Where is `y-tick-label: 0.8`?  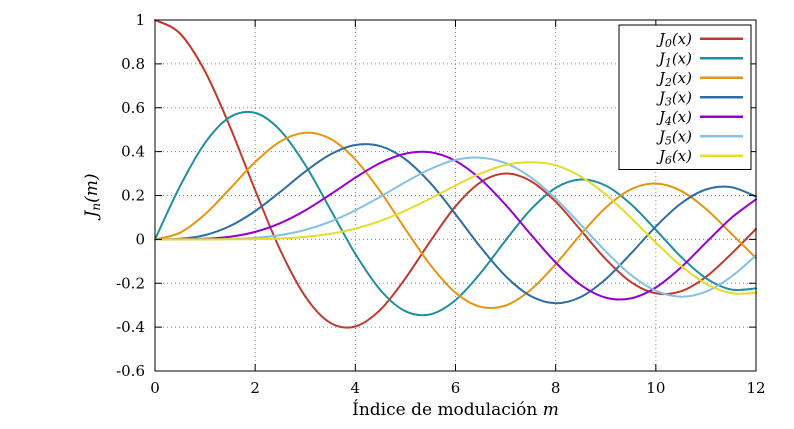 y-tick-label: 0.8 is located at coordinates (133, 64).